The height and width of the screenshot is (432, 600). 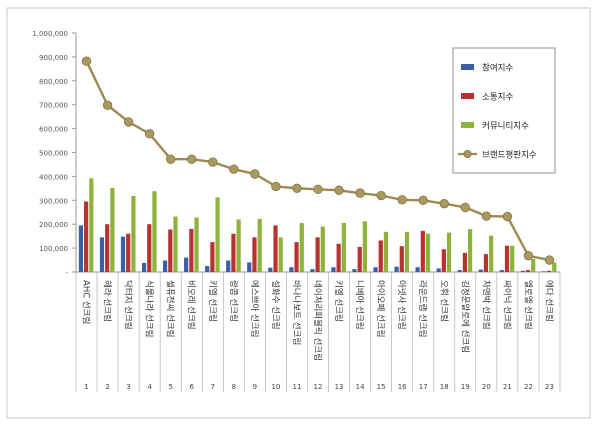 What do you see at coordinates (53, 58) in the screenshot?
I see `y-tick-label: 900,000` at bounding box center [53, 58].